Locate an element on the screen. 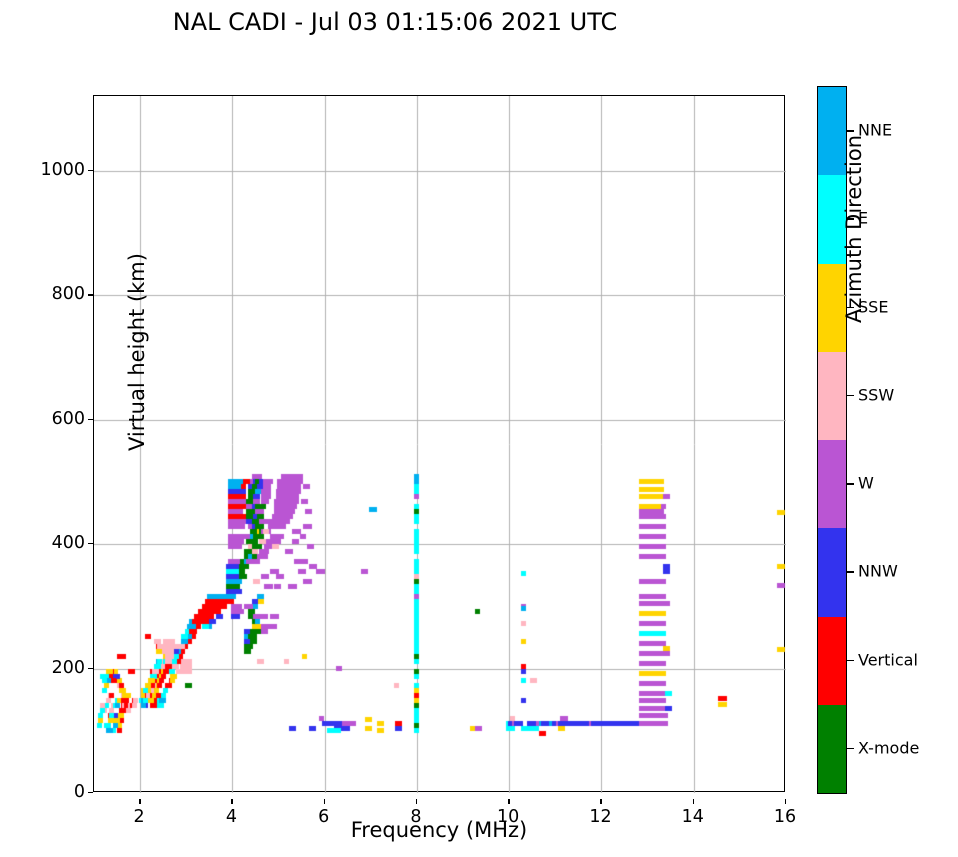 Image resolution: width=958 pixels, height=857 pixels. x-tick-label: 14 is located at coordinates (692, 817).